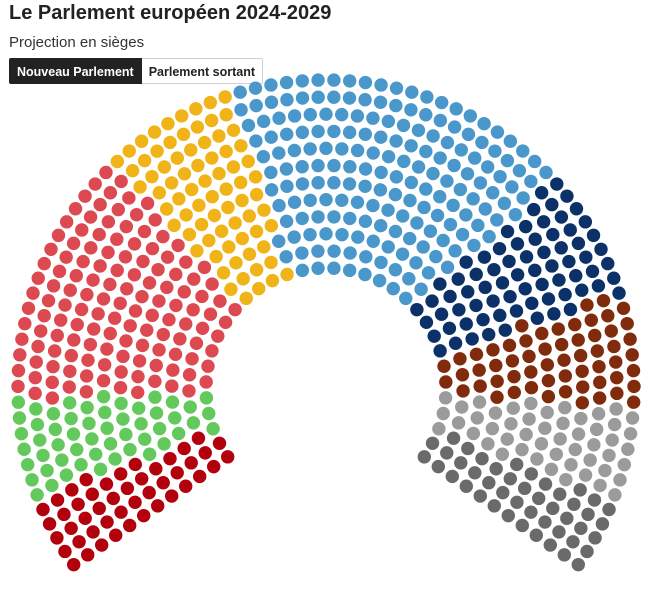  What do you see at coordinates (77, 42) in the screenshot?
I see `page-subtitle: Projection en sièges` at bounding box center [77, 42].